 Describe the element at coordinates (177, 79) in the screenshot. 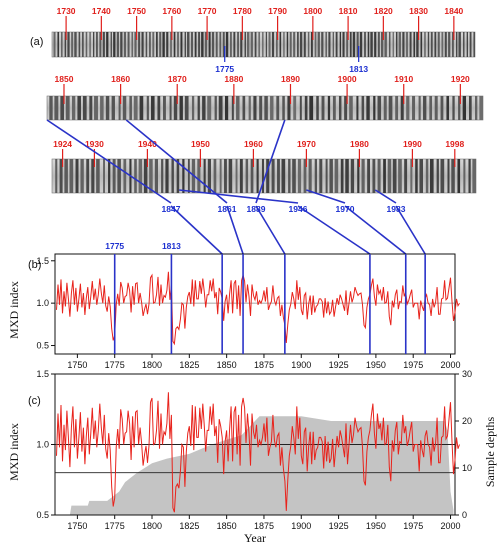

I see `year-label: 1870` at that location.